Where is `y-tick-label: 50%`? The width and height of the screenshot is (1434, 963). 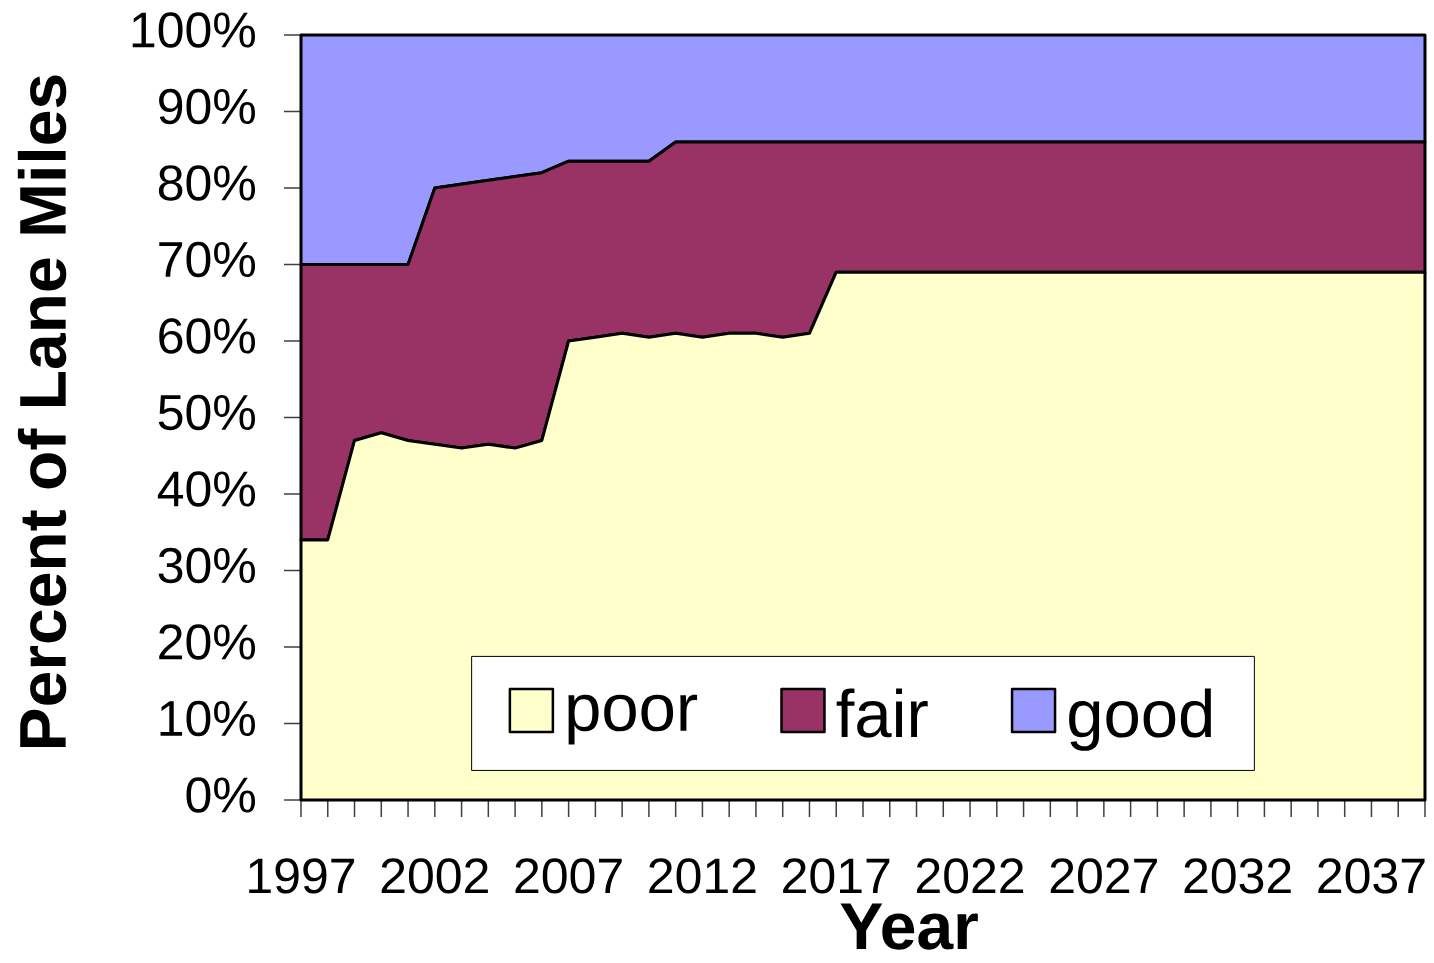
y-tick-label: 50% is located at coordinates (206, 412).